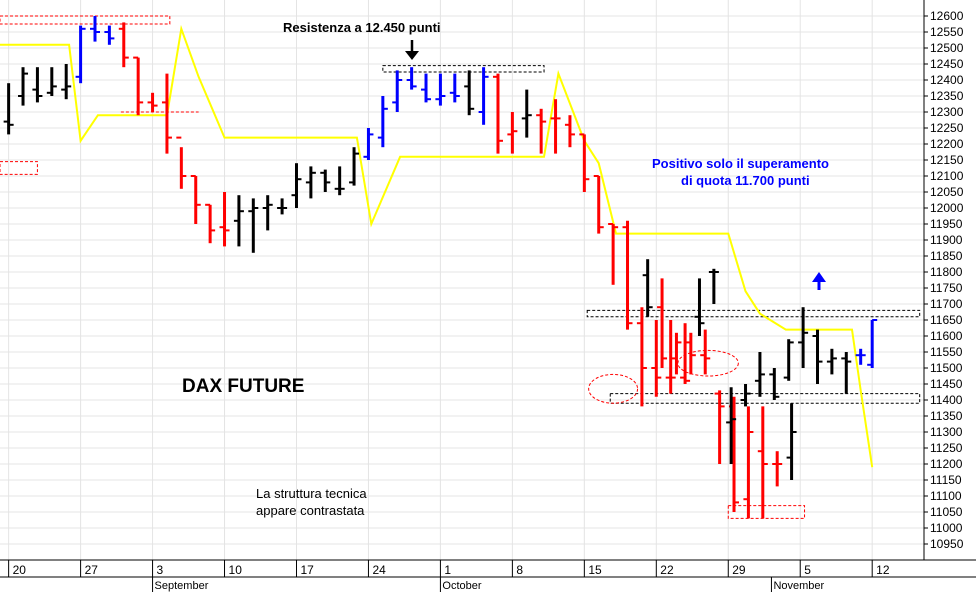 The width and height of the screenshot is (976, 592). I want to click on resistance-annotation: Resistenza a 12.450 punti, so click(362, 27).